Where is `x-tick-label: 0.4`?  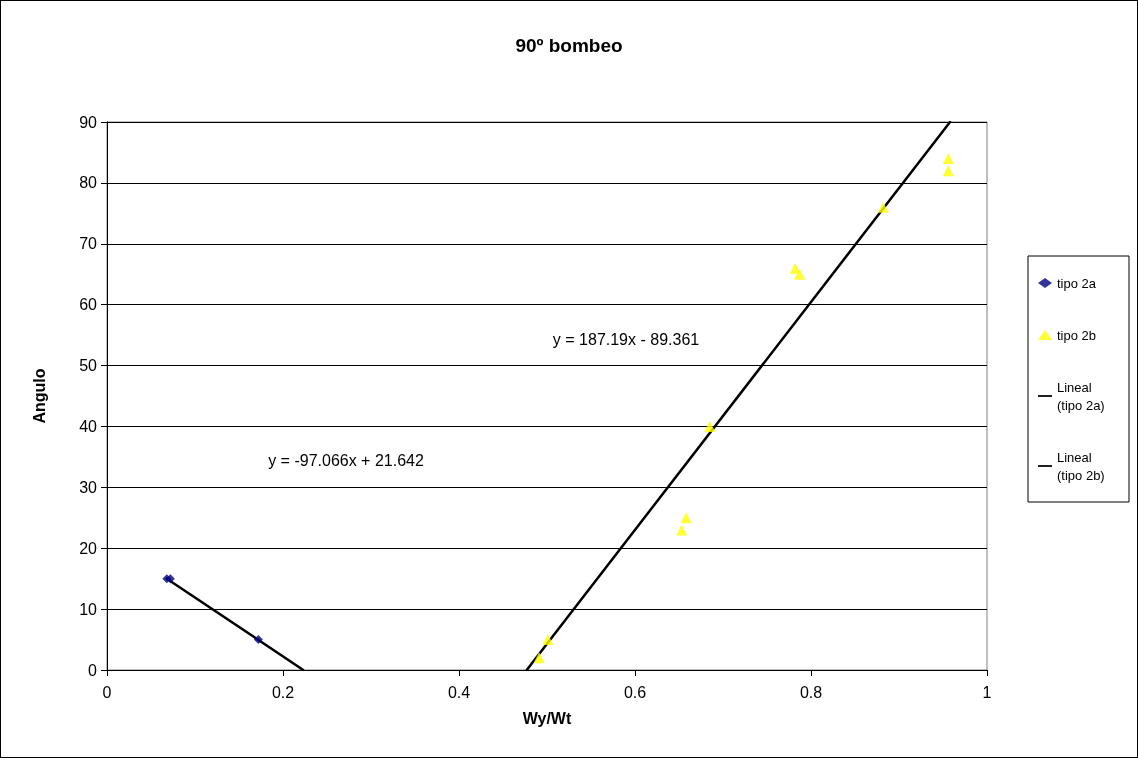 x-tick-label: 0.4 is located at coordinates (459, 692).